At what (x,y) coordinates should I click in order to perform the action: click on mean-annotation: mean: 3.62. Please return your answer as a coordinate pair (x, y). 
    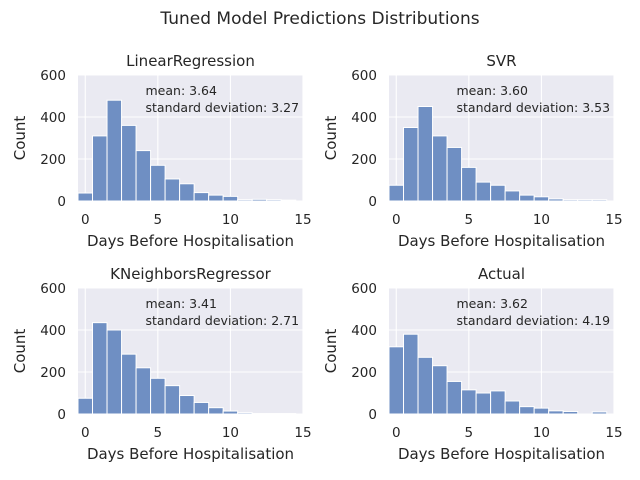
    Looking at the image, I should click on (492, 303).